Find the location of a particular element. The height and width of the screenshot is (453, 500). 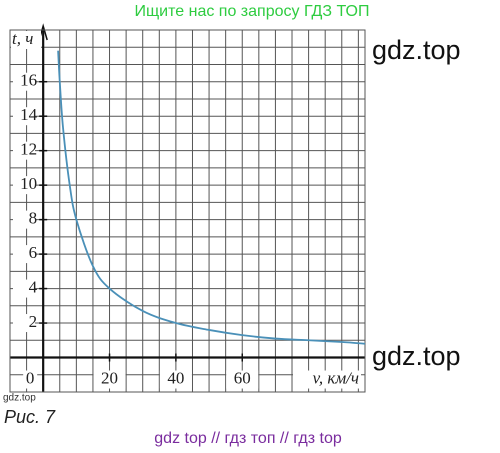

y-axis-label: t, ч is located at coordinates (22, 38).